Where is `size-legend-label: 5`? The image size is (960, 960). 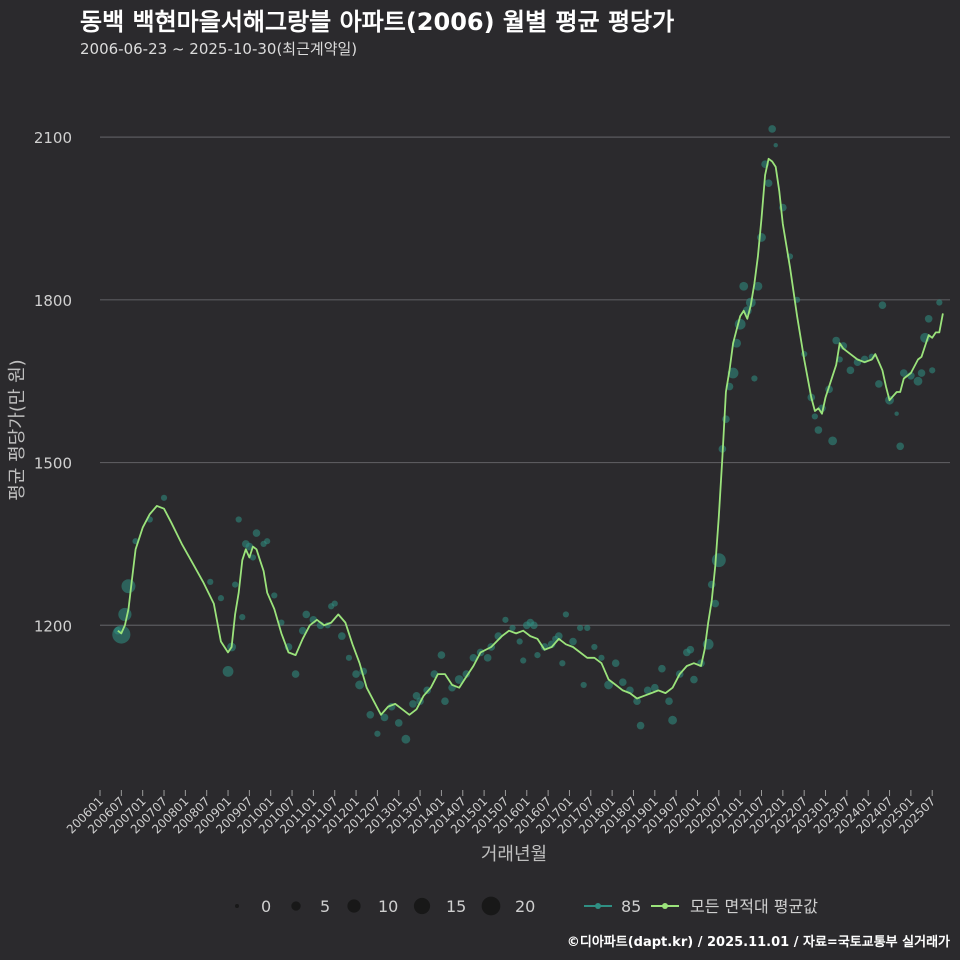 size-legend-label: 5 is located at coordinates (325, 906).